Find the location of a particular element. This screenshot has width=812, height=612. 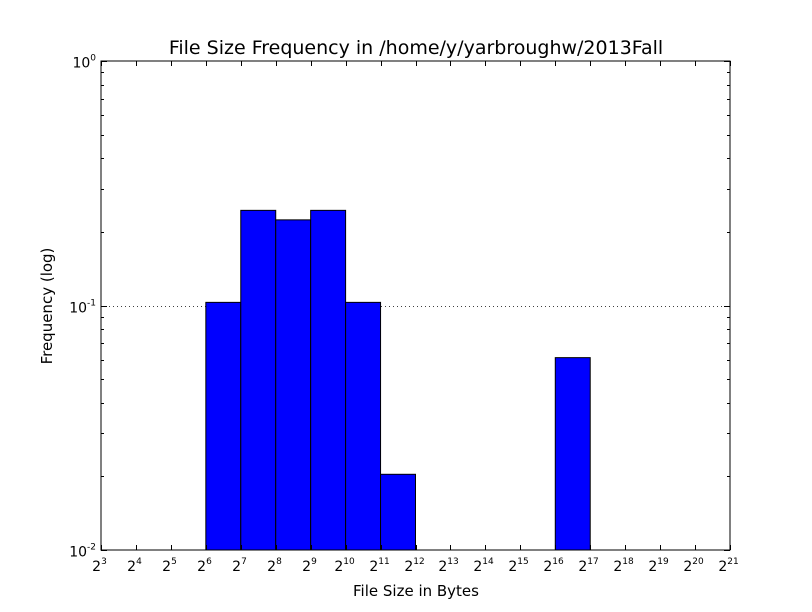

y-tick-label: 10⁻² is located at coordinates (82, 552).